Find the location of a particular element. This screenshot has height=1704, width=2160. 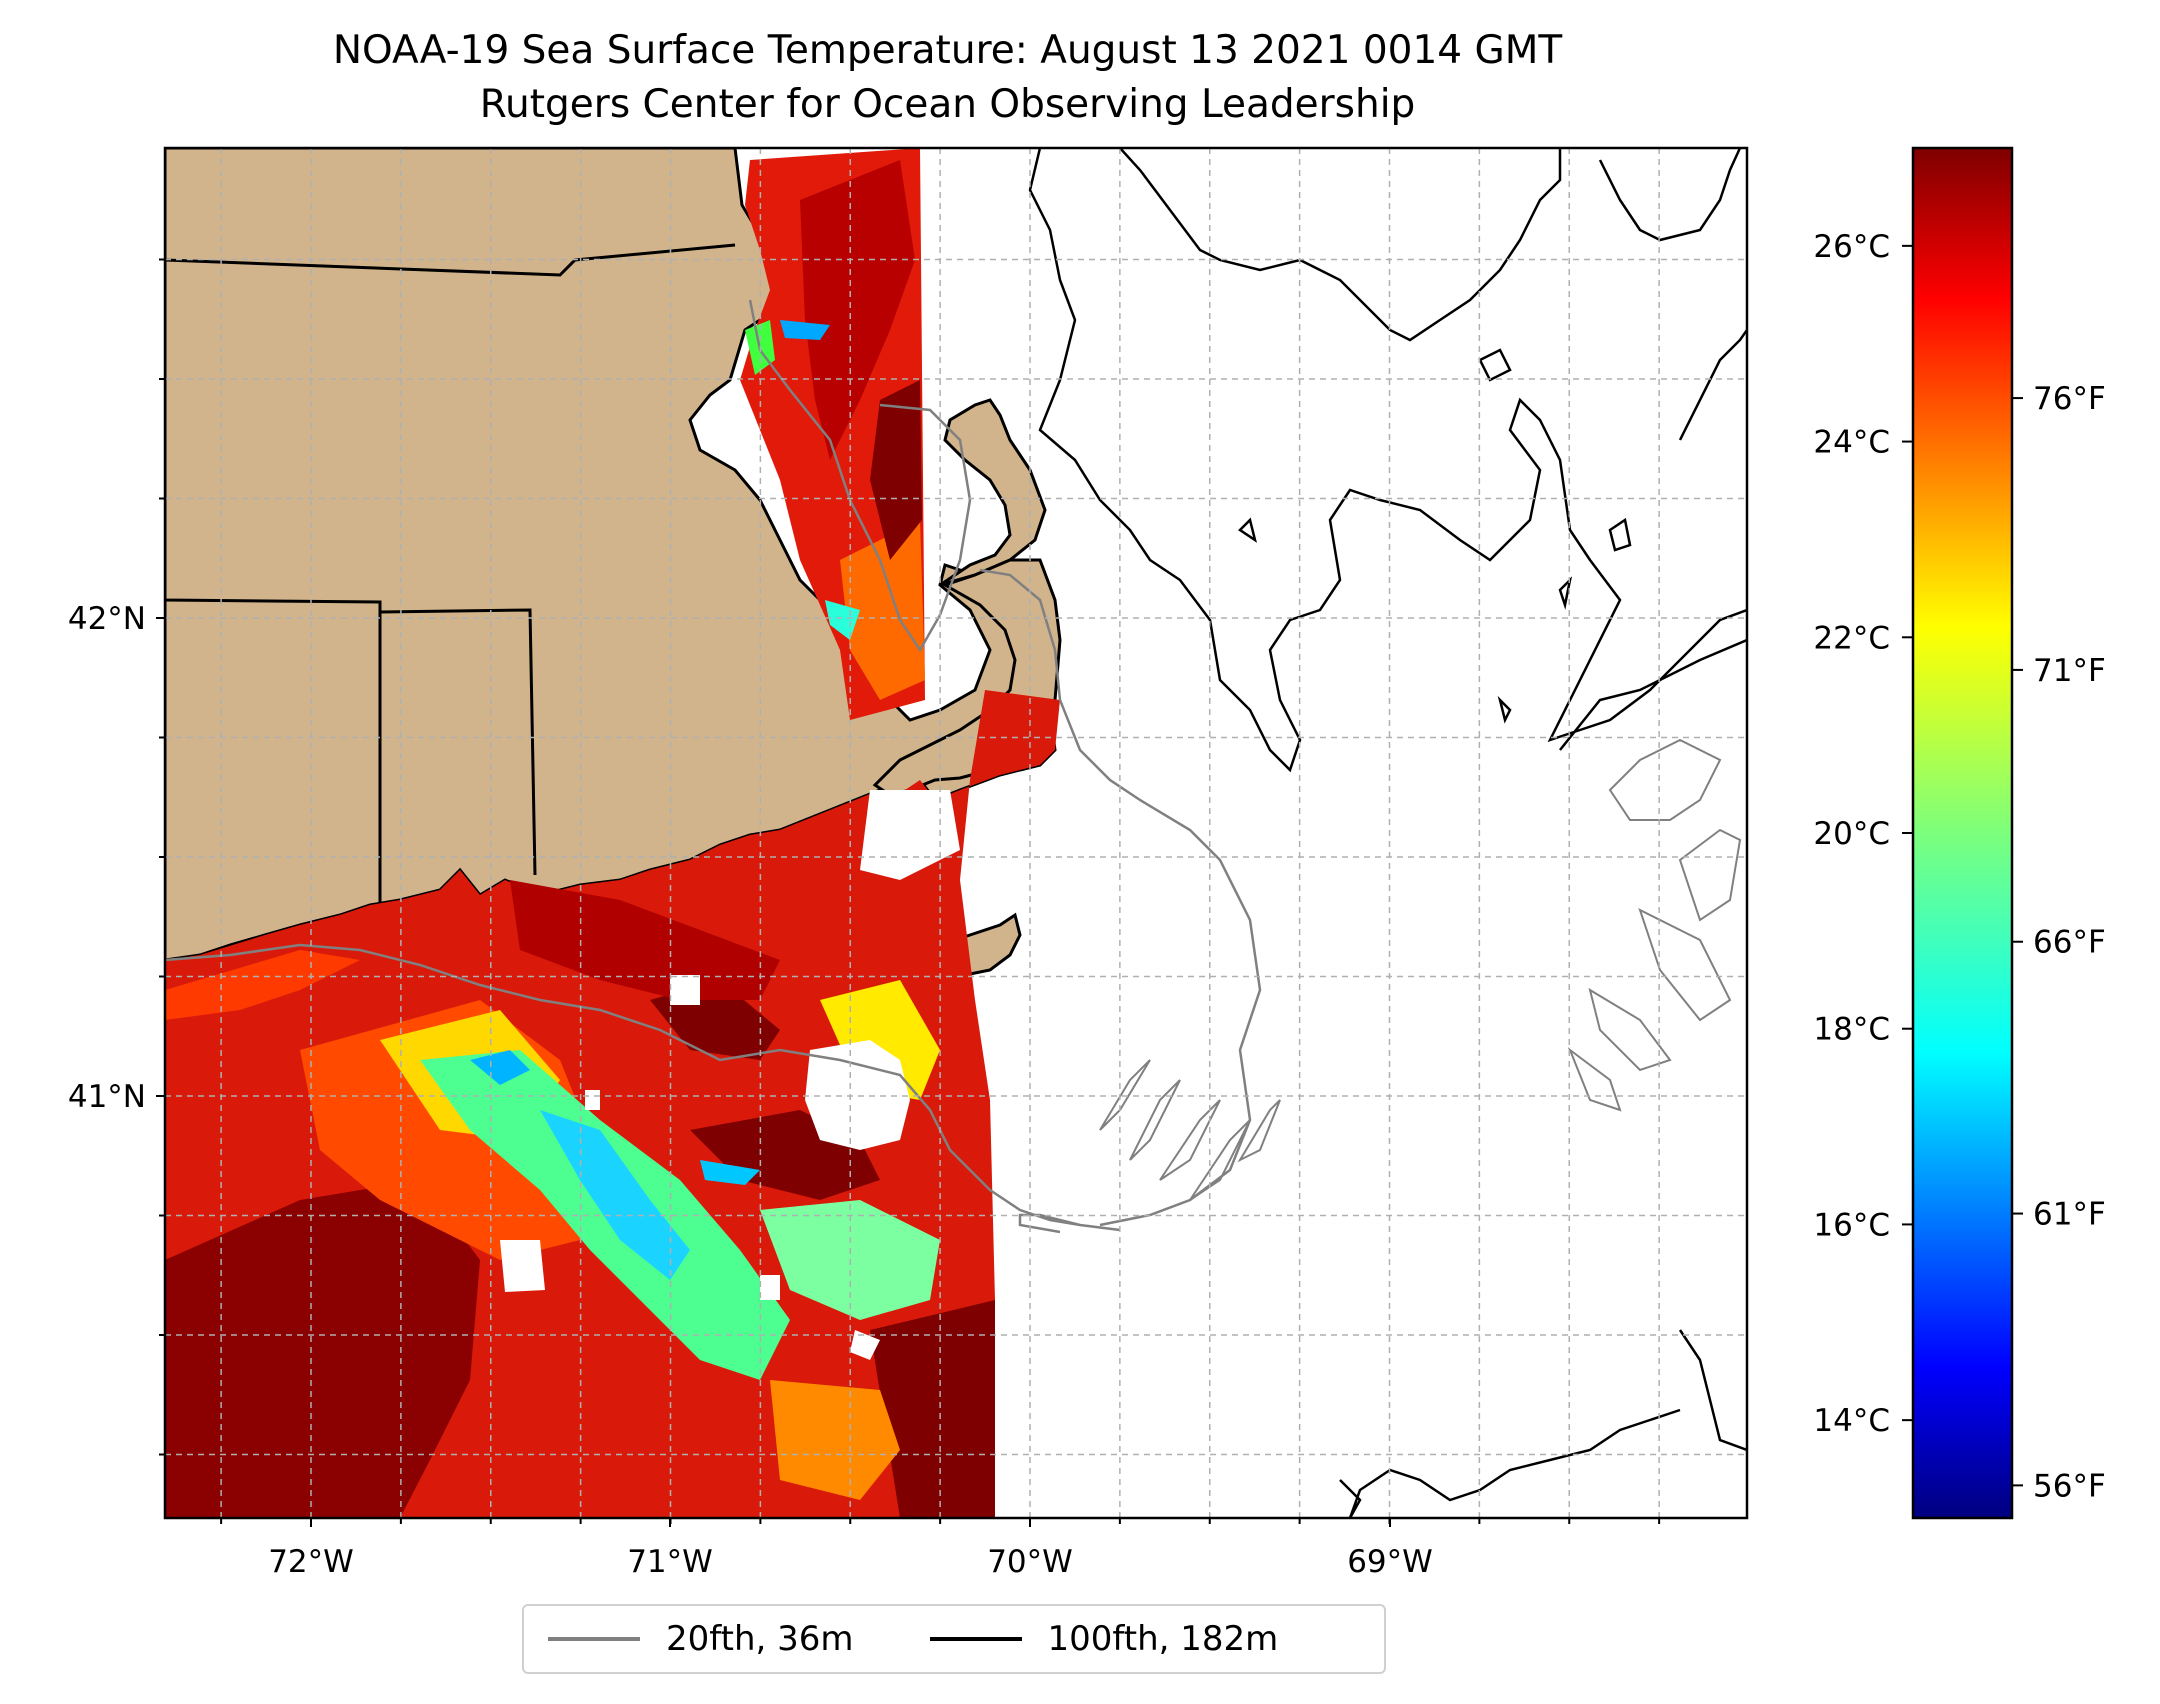

colorbar-label-f: 71°F is located at coordinates (2069, 671).